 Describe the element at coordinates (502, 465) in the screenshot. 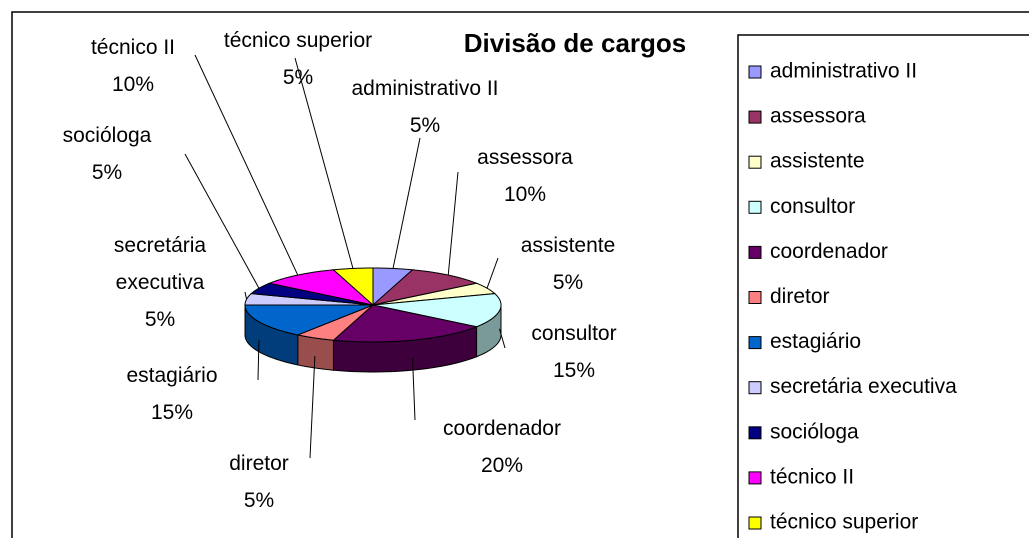

I see `data-label-value: 20%` at that location.